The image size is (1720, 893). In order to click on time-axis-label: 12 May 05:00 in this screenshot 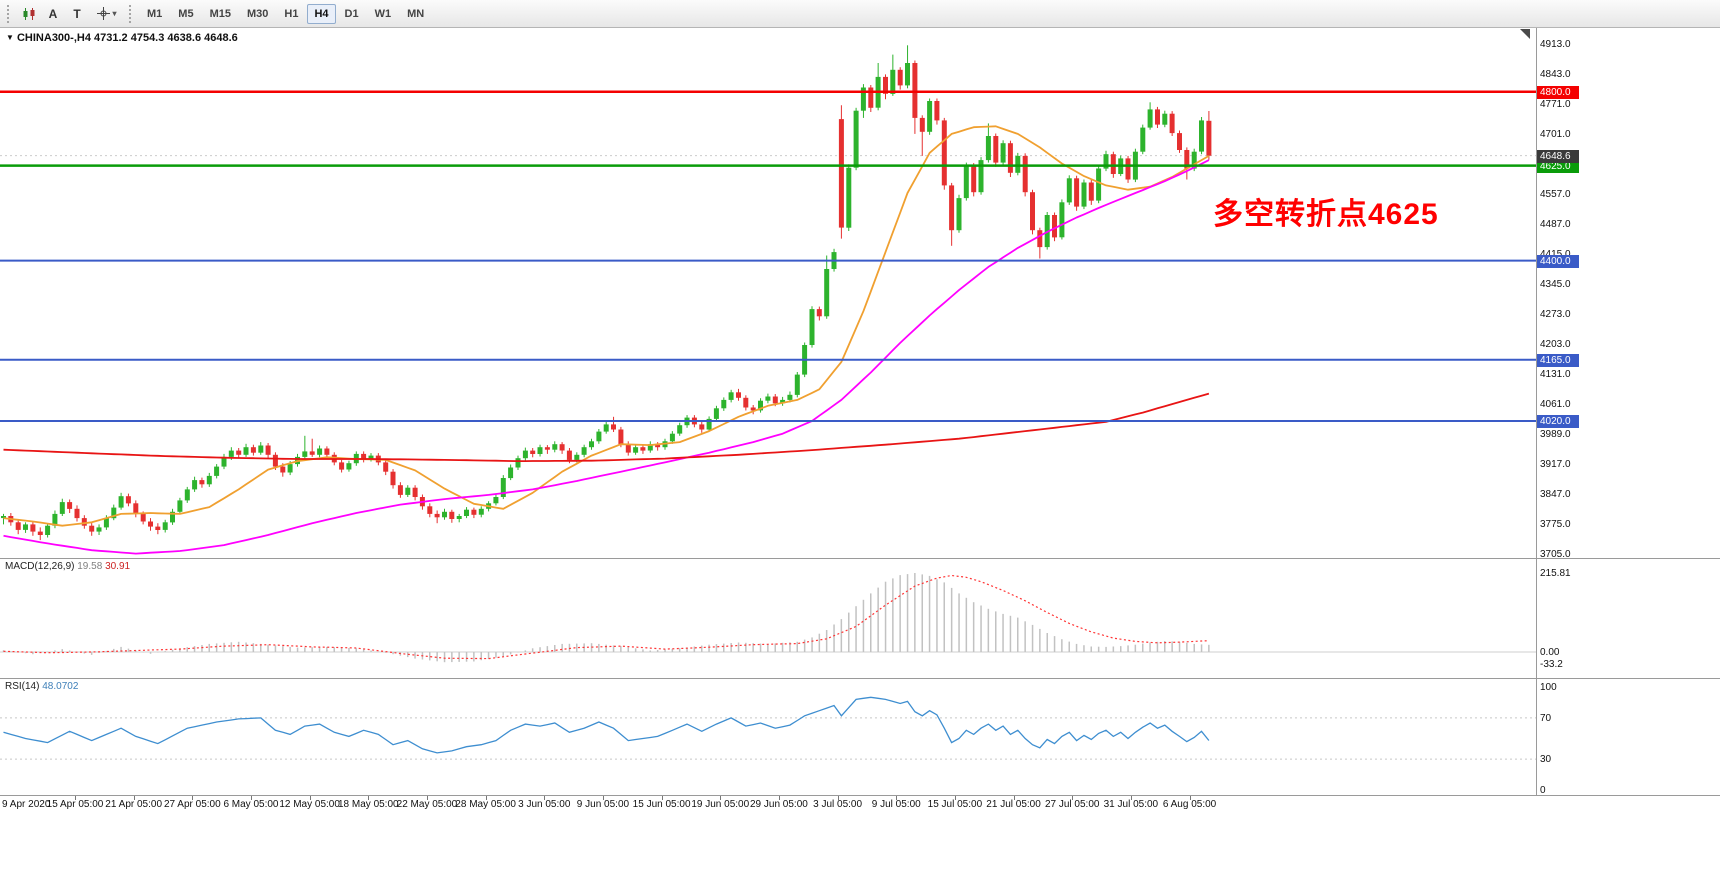, I will do `click(309, 804)`.